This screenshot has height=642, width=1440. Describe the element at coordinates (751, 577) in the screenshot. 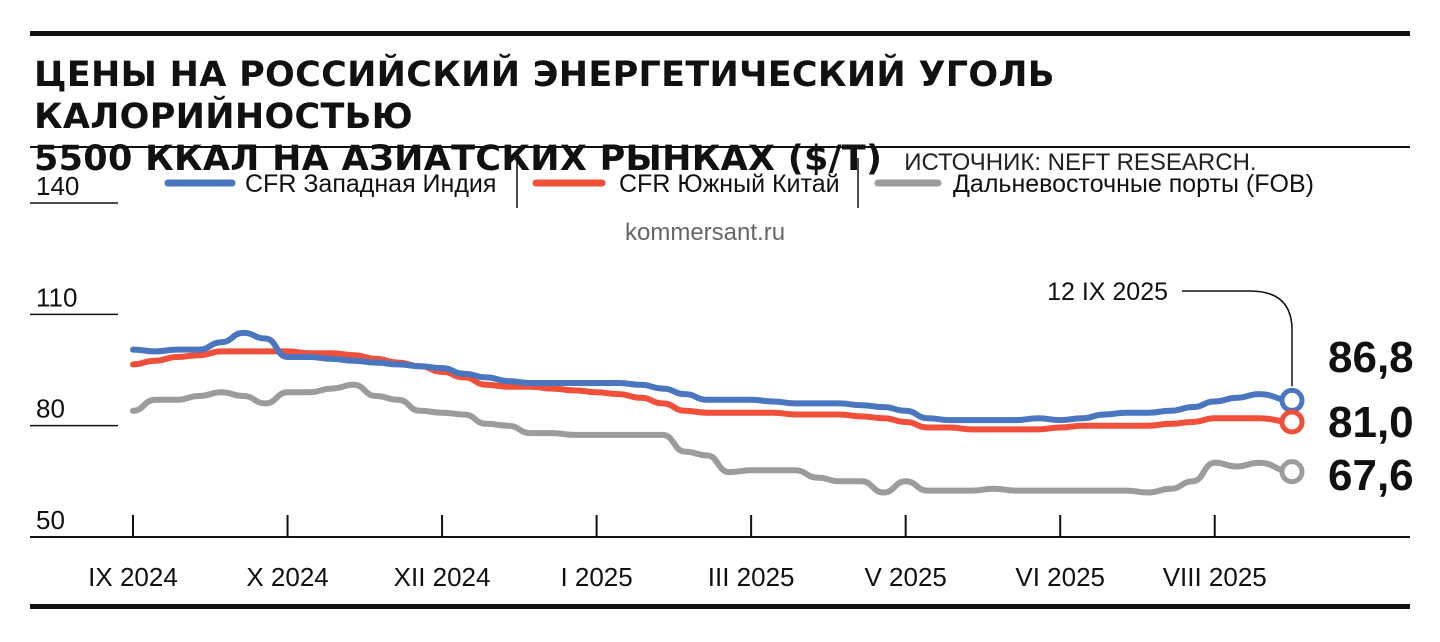

I see `x-tick-label: III 2025` at that location.